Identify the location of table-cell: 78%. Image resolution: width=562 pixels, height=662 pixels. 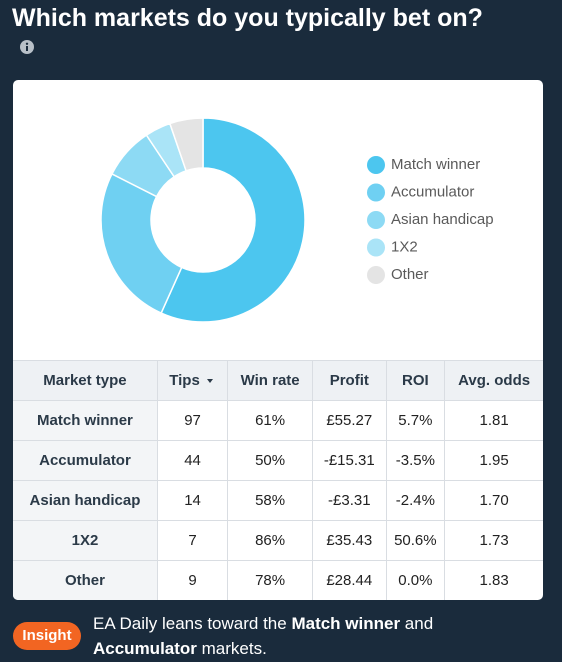
(270, 580).